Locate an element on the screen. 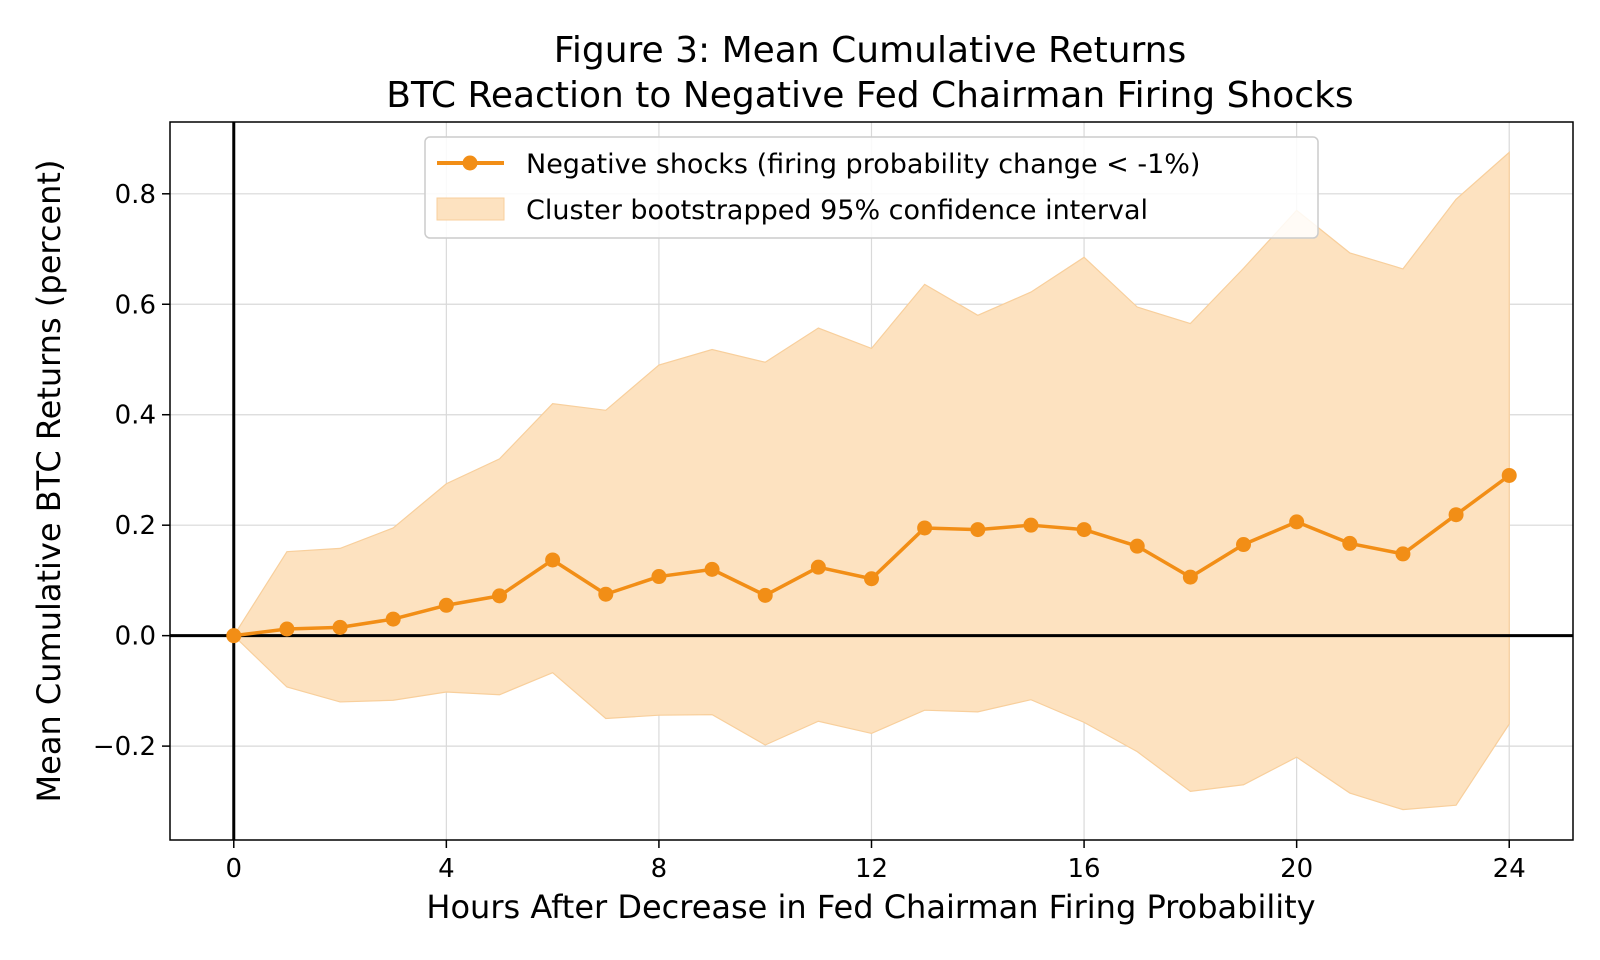 The height and width of the screenshot is (960, 1600). legend-box is located at coordinates (871, 187).